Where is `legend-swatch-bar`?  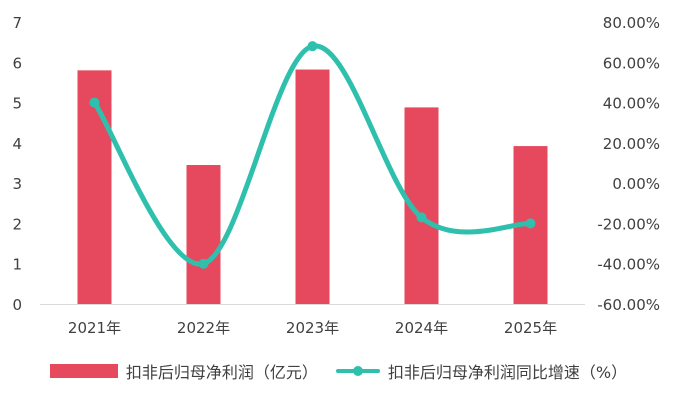 legend-swatch-bar is located at coordinates (83, 371).